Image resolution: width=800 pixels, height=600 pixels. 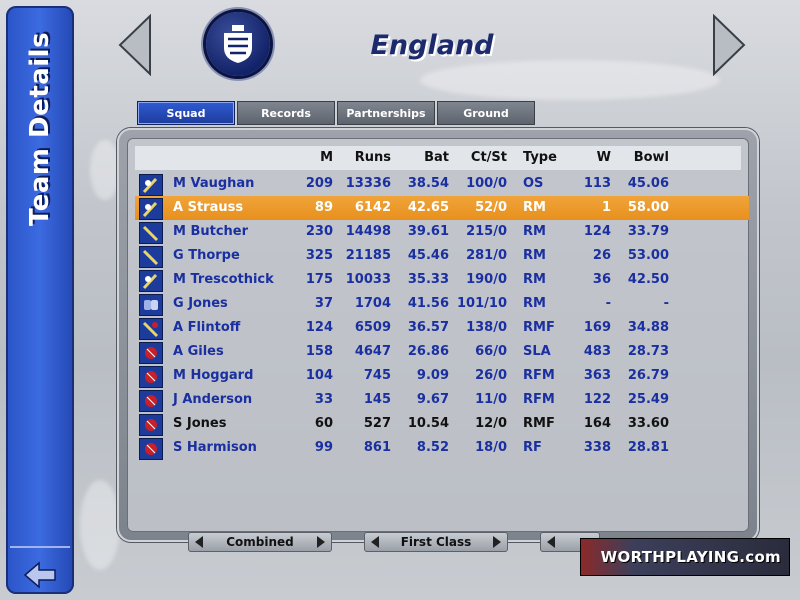 What do you see at coordinates (648, 399) in the screenshot?
I see `cell-bowl-avg: 25.49` at bounding box center [648, 399].